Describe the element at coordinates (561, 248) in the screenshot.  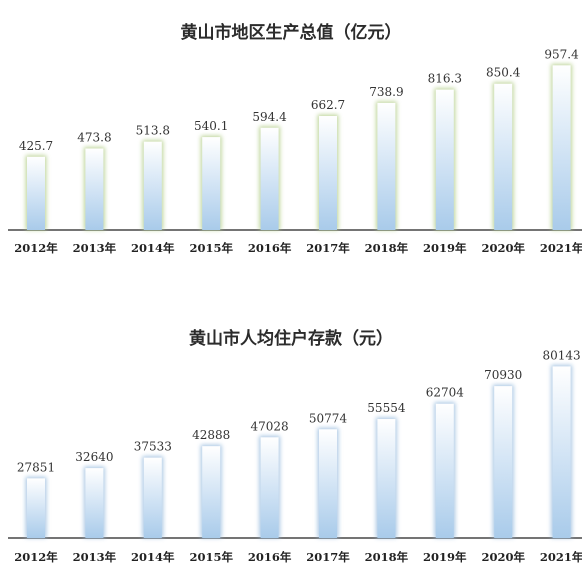
I see `gdp-category-label: 2021年` at that location.